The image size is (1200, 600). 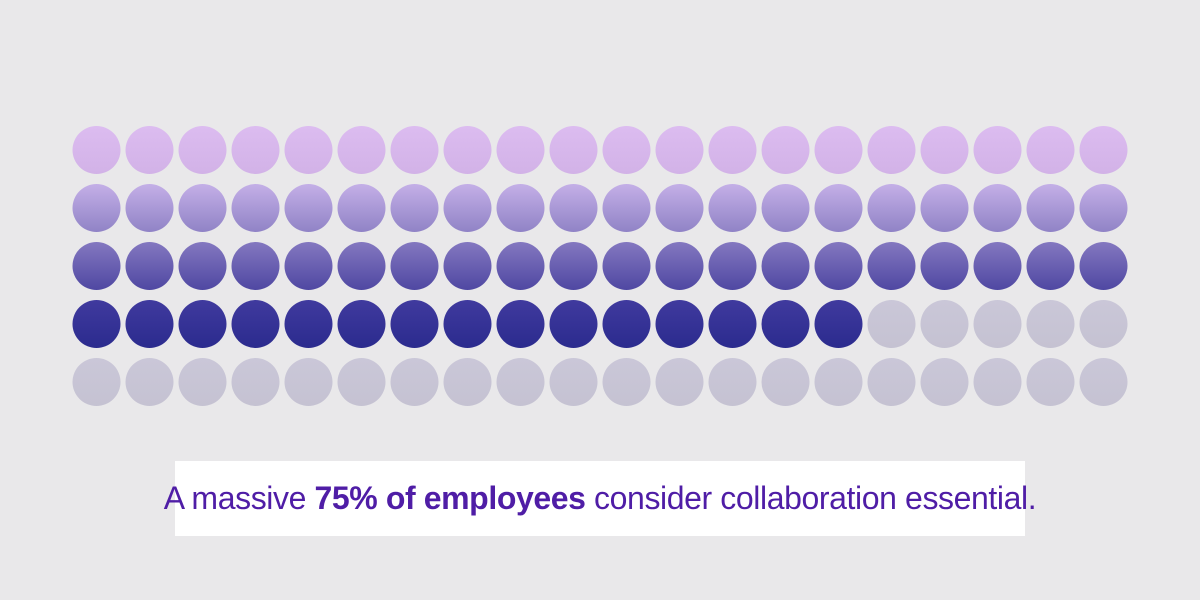 I want to click on caption-prefix: A massive, so click(x=239, y=498).